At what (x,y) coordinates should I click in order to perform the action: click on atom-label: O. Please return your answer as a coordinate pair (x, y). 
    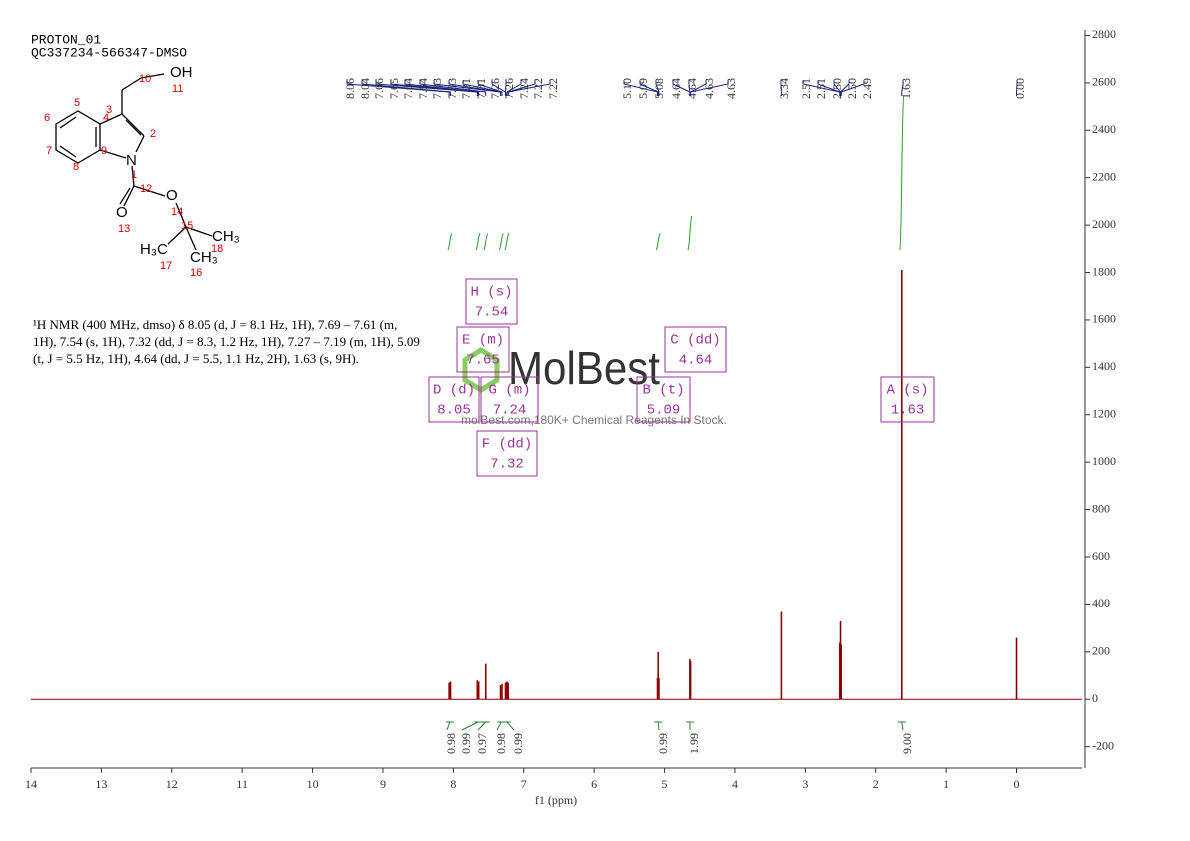
    Looking at the image, I should click on (172, 195).